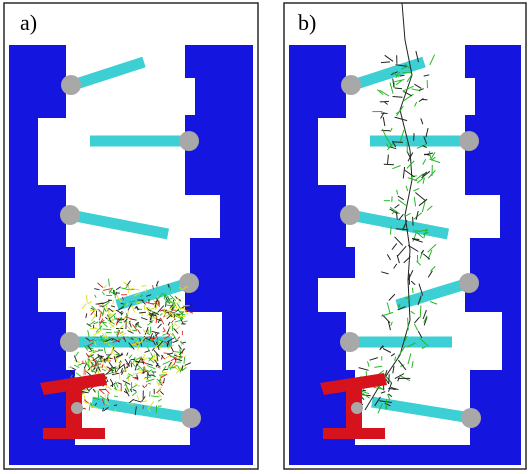 The height and width of the screenshot is (474, 530). I want to click on tree-trunk, so click(388, 206).